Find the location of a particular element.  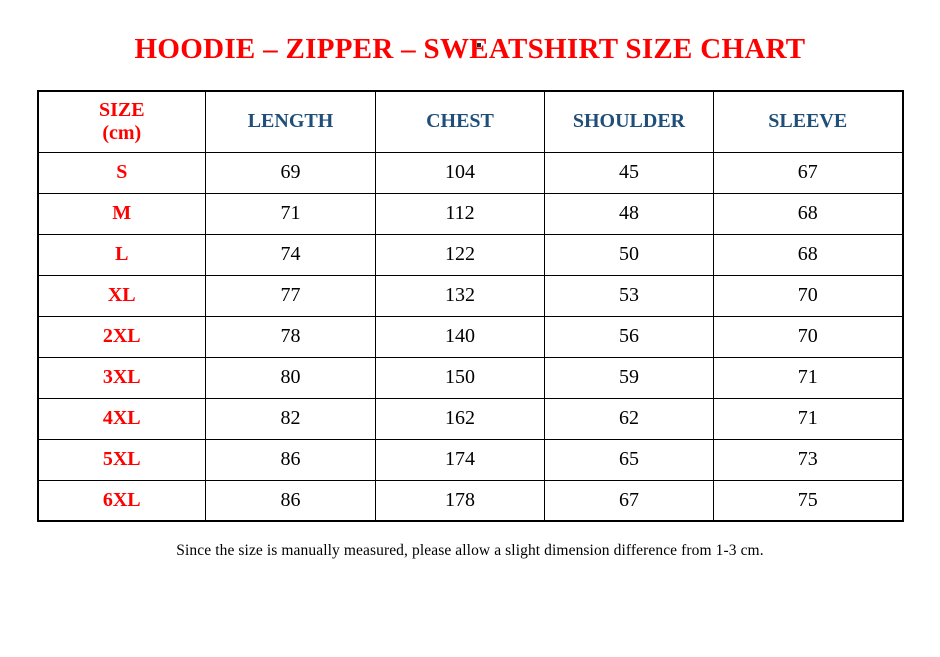

size-label-cell: L is located at coordinates (121, 254).